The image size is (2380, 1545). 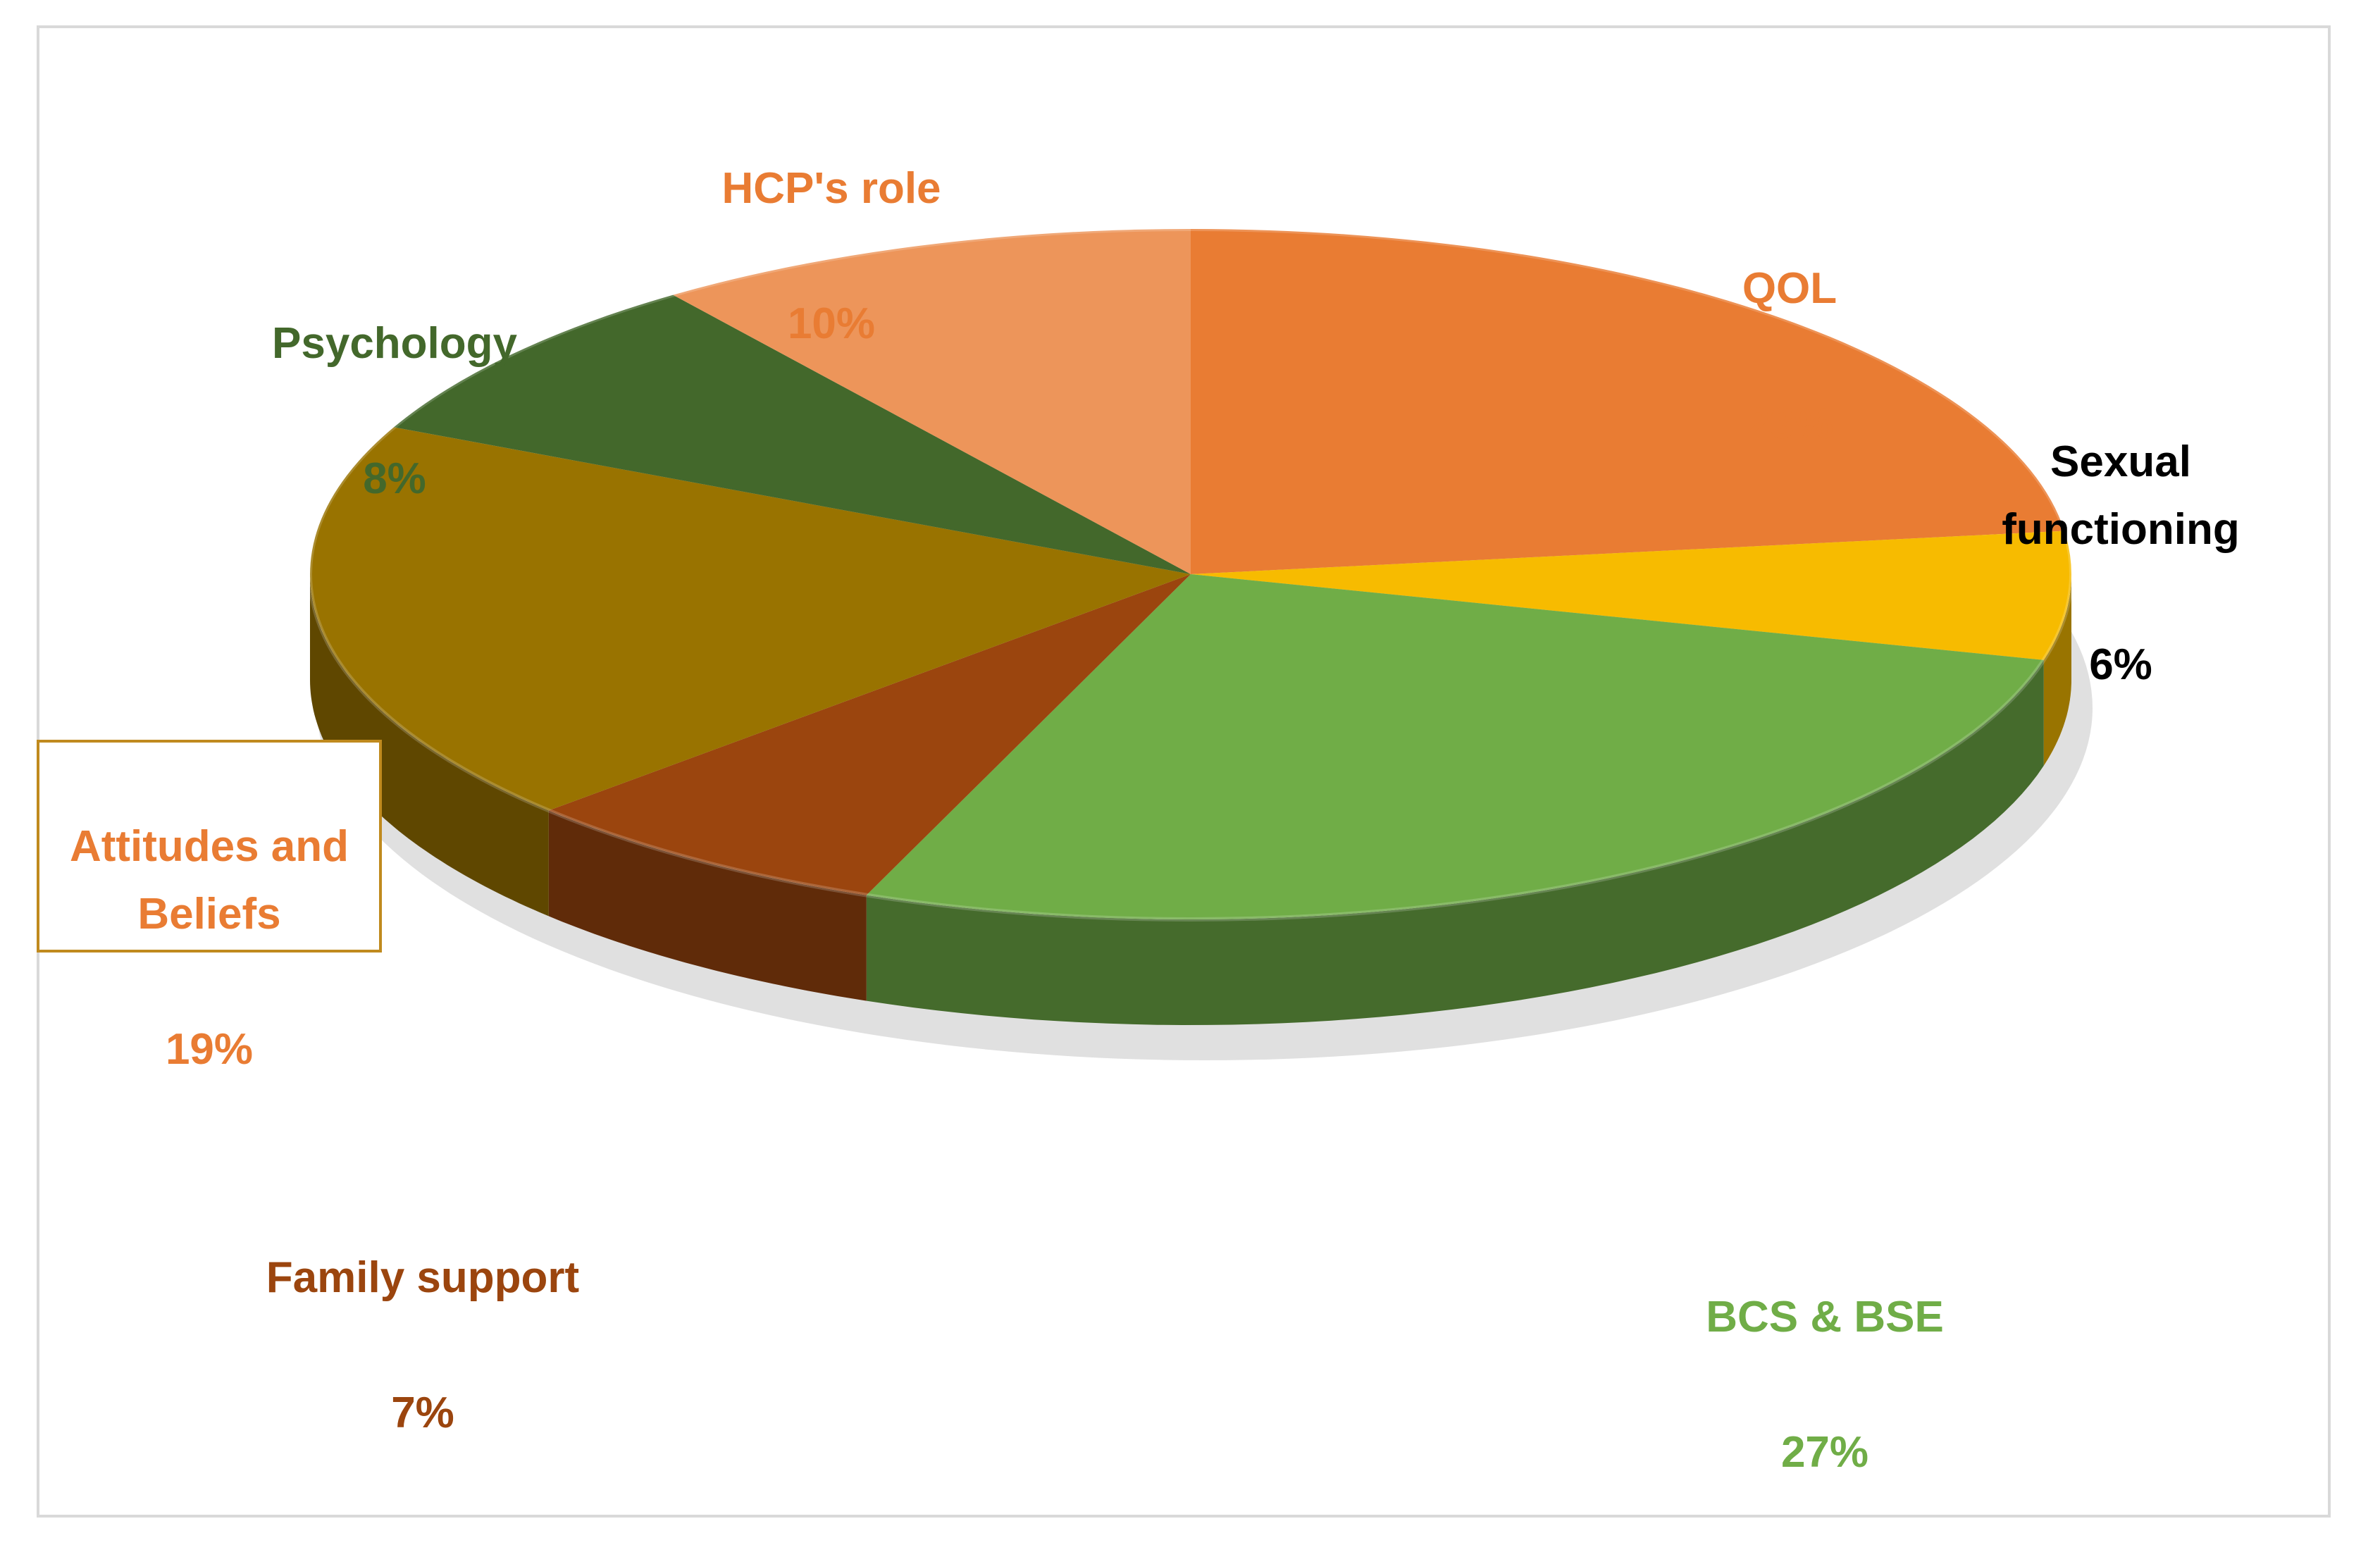 I want to click on slice-name-attitudes-beliefs: Attitudes and Beliefs, so click(x=209, y=880).